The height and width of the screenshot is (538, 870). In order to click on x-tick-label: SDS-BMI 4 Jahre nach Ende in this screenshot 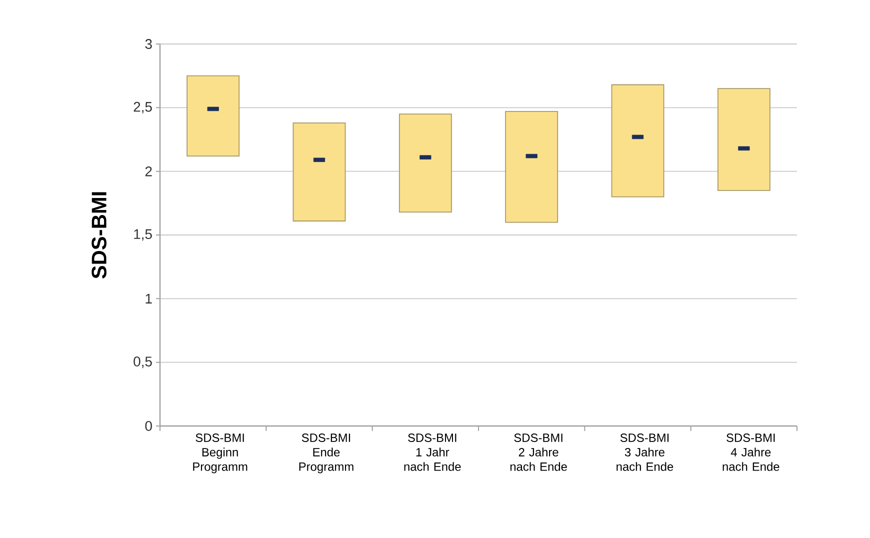, I will do `click(751, 452)`.